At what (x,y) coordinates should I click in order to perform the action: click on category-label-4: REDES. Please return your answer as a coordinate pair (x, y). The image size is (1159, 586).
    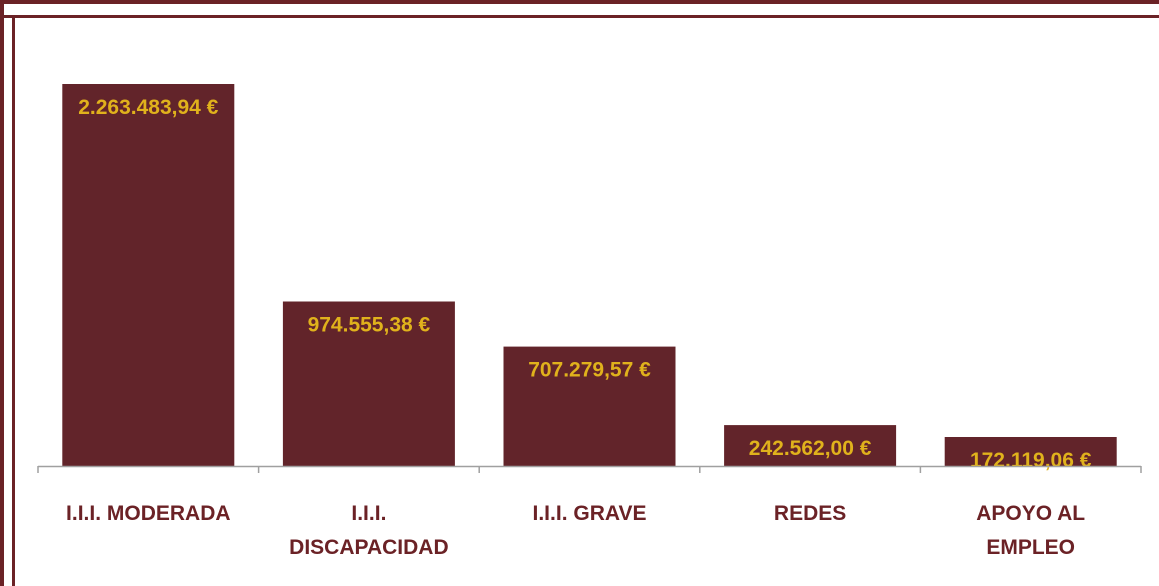
    Looking at the image, I should click on (810, 513).